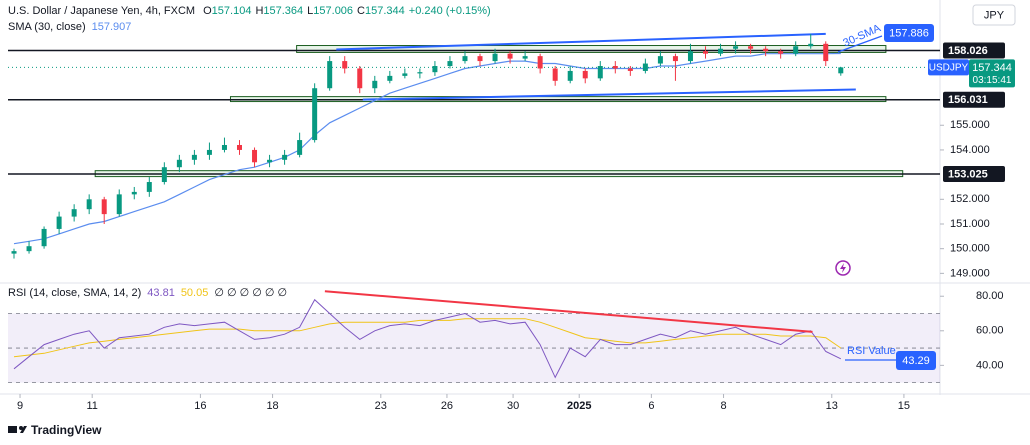 Image resolution: width=1030 pixels, height=445 pixels. I want to click on x-tick-label: 9, so click(20, 406).